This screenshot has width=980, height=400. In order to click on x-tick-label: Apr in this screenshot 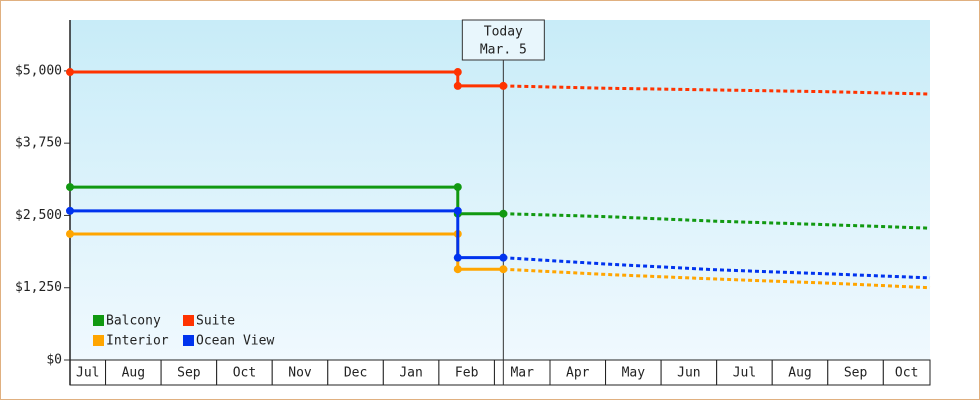, I will do `click(578, 373)`.